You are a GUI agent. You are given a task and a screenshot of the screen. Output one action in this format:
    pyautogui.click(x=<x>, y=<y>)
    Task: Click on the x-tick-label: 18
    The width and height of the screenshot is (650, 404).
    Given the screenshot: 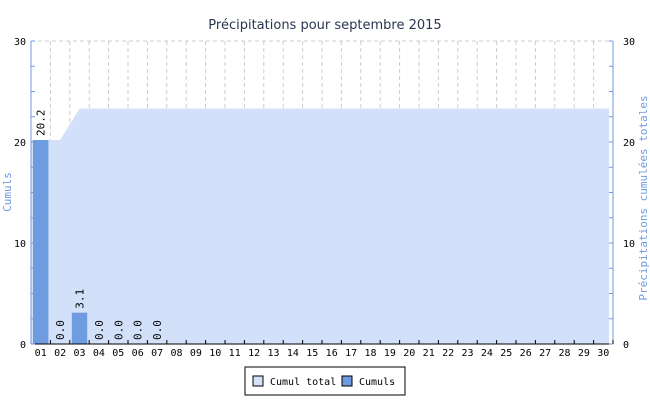 What is the action you would take?
    pyautogui.click(x=370, y=353)
    